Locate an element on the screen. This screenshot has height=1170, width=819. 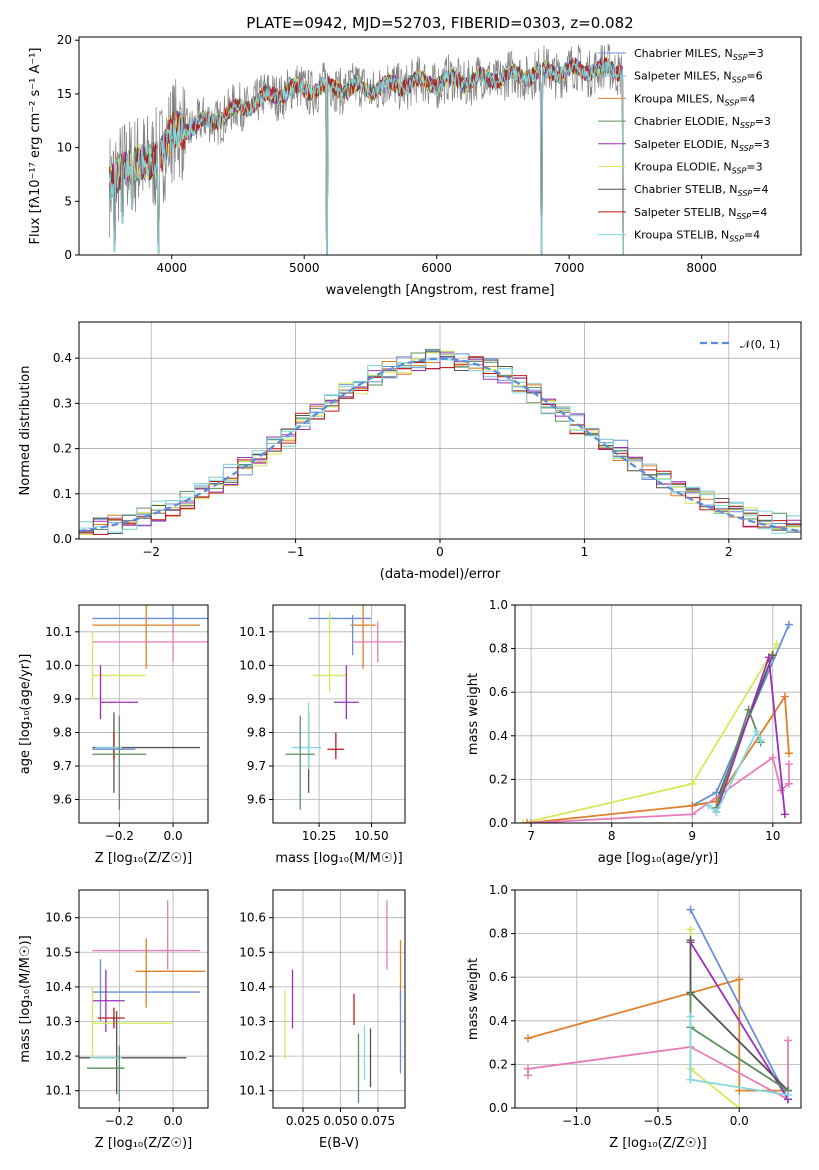
x-tick-label: 6000 is located at coordinates (436, 268).